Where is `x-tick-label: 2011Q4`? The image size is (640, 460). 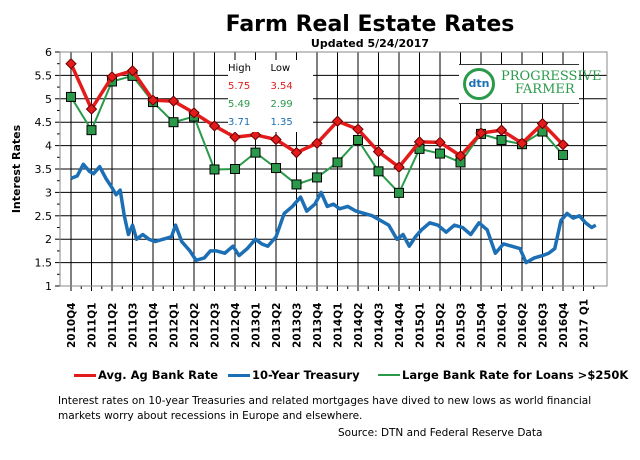
x-tick-label: 2011Q4 is located at coordinates (154, 325).